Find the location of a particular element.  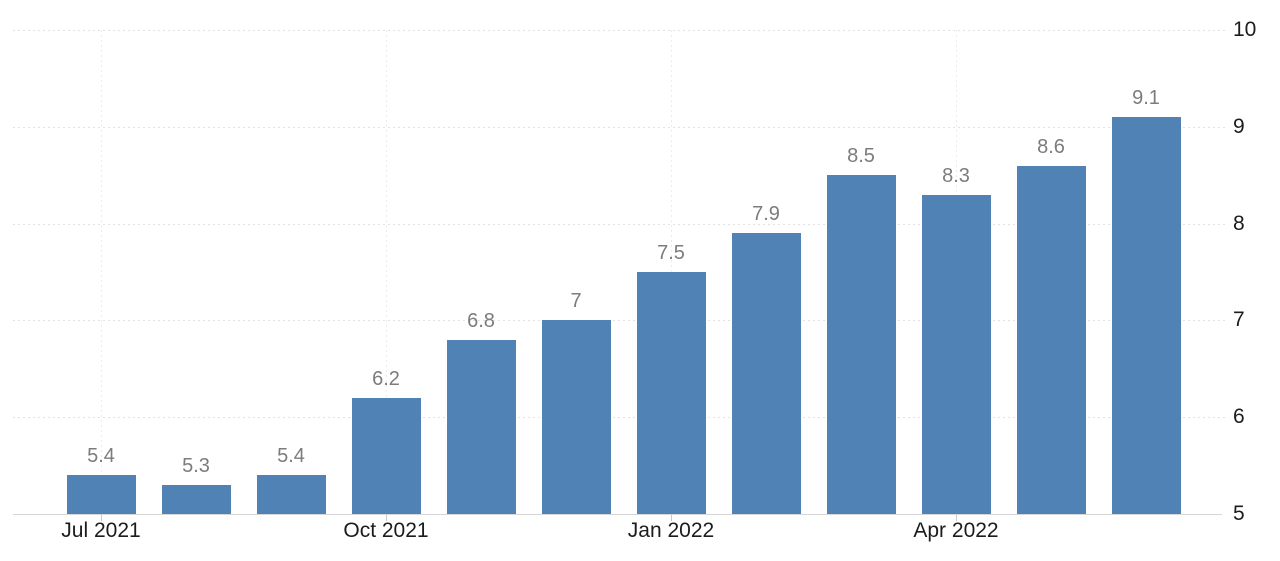

x-axis-line is located at coordinates (617, 514).